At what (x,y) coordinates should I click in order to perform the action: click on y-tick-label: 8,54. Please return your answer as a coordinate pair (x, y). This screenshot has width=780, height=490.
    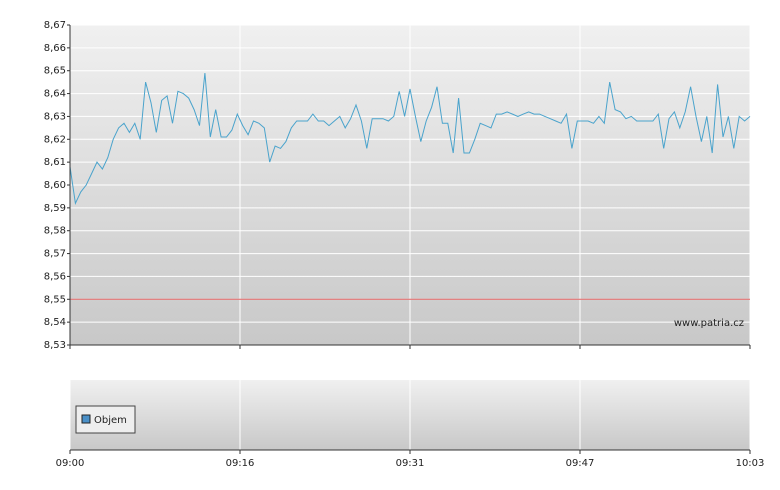
    Looking at the image, I should click on (55, 322).